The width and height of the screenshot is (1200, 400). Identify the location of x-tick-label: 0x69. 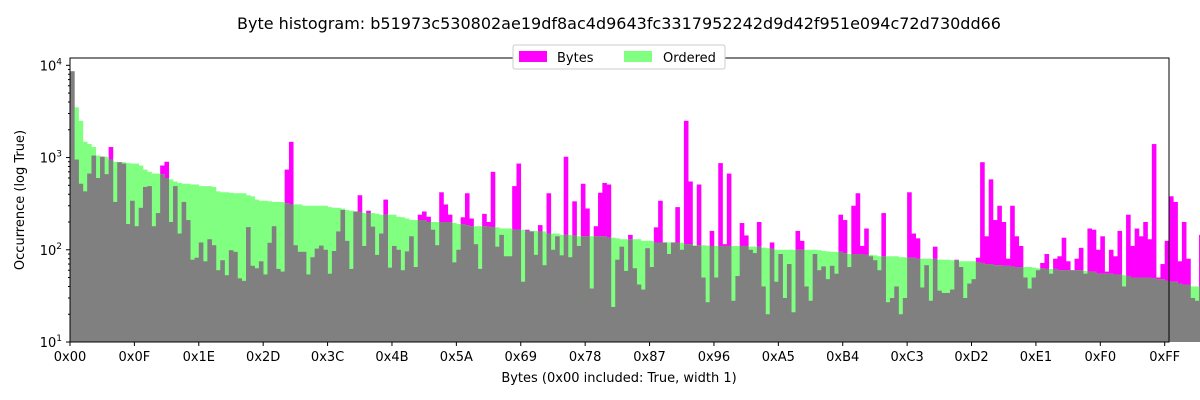
(521, 357).